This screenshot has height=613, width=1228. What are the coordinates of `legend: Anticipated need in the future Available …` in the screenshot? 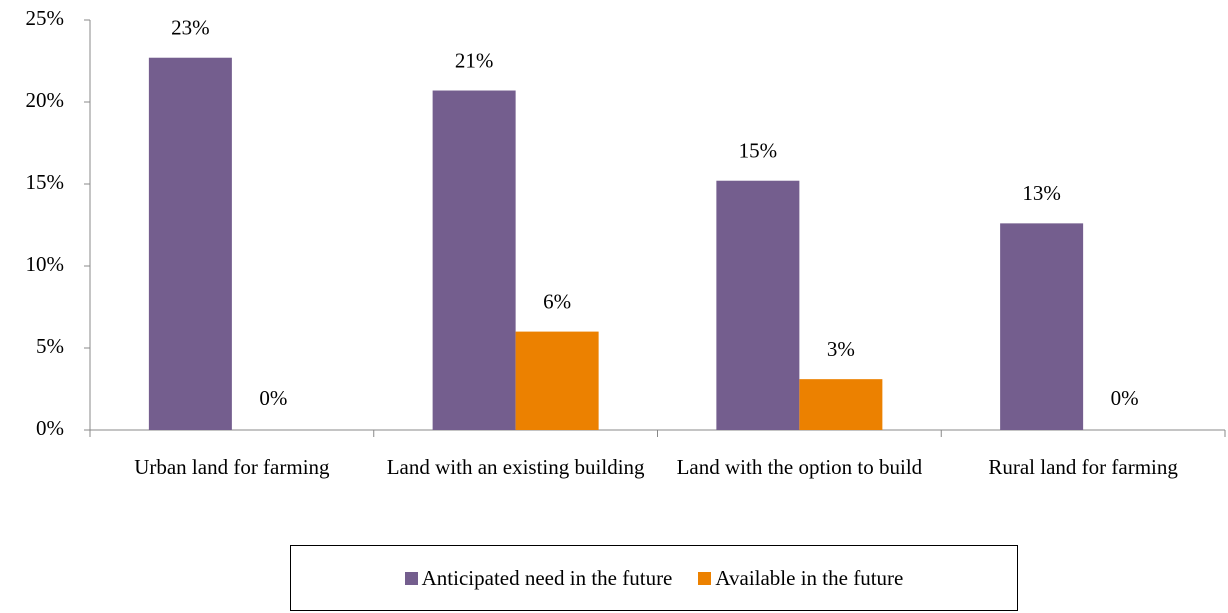 It's located at (654, 578).